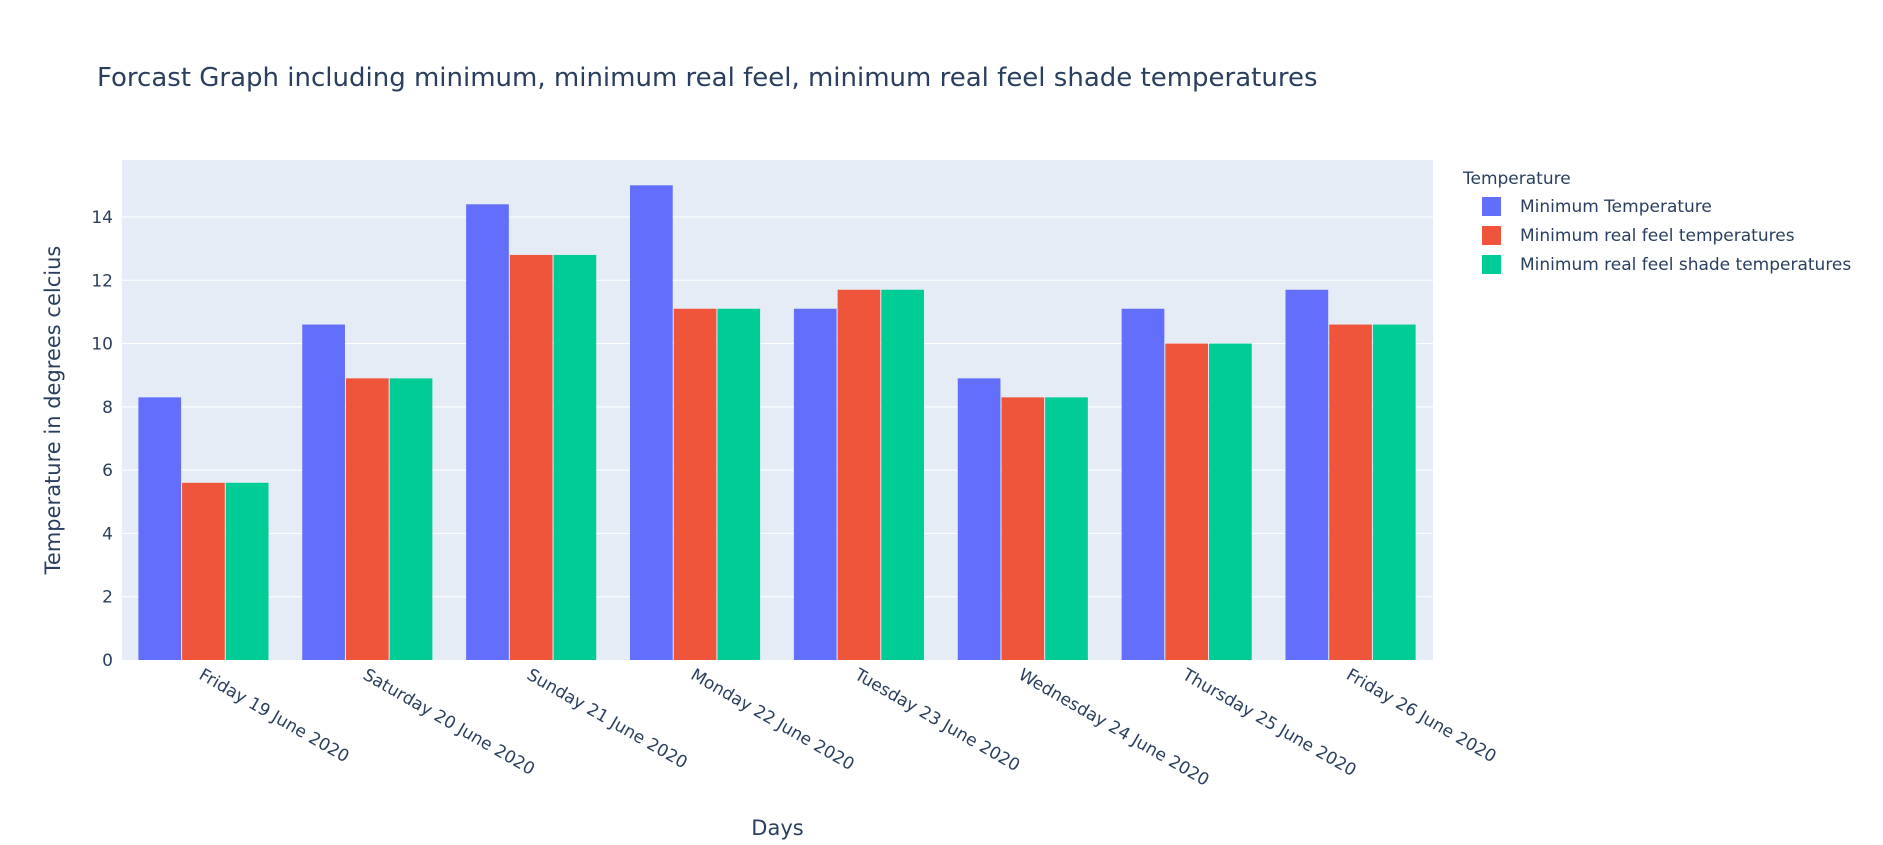  Describe the element at coordinates (1421, 716) in the screenshot. I see `x-tick-label: Friday 26 June 2020` at that location.